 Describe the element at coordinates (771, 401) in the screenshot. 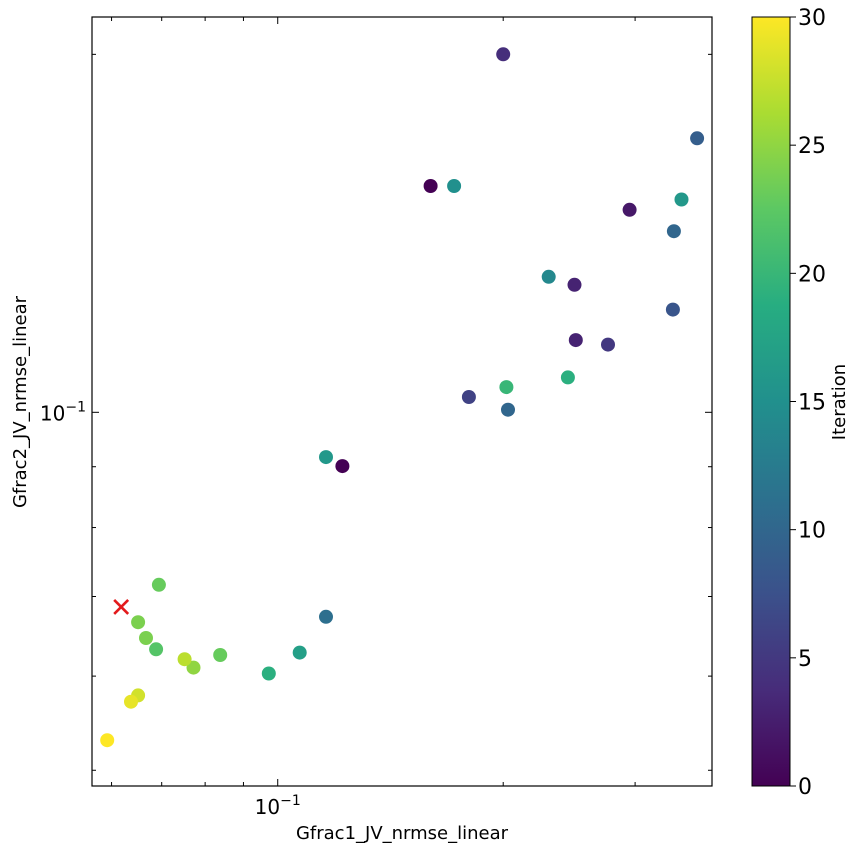

I see `colorbar` at that location.